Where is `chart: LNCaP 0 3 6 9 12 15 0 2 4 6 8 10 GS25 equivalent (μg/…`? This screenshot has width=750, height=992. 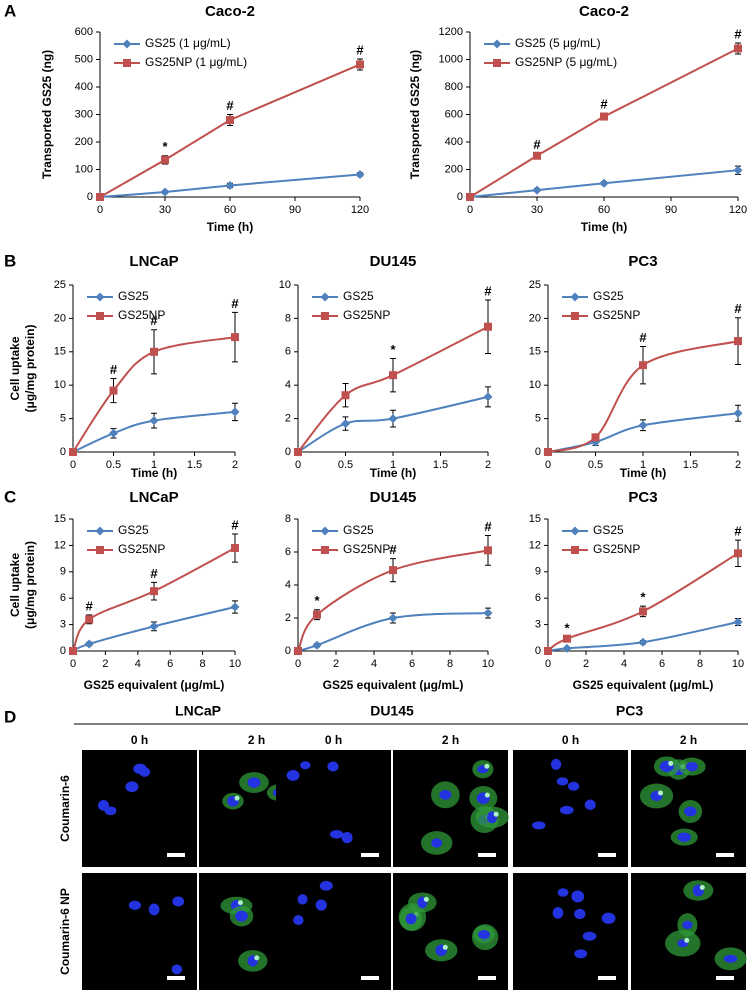
chart: LNCaP 0 3 6 9 12 15 0 2 4 6 8 10 GS25 equivalent (μg/… is located at coordinates (124, 590).